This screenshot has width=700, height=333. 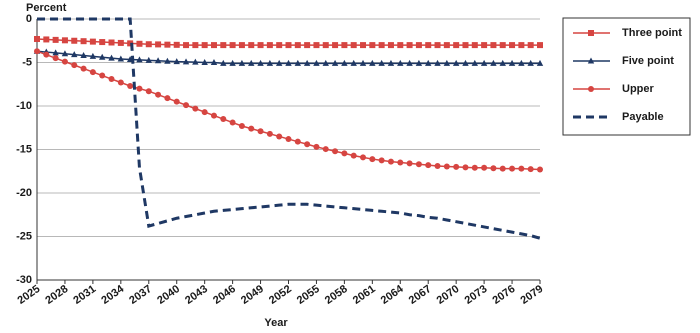 What do you see at coordinates (56, 295) in the screenshot?
I see `x-tick-label: 2028` at bounding box center [56, 295].